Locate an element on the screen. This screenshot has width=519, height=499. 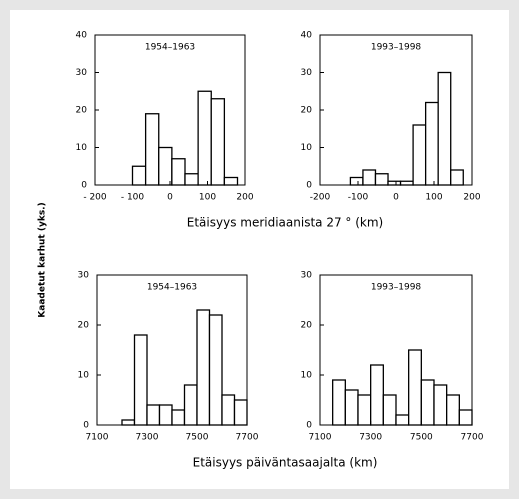
x-tick-label: - 200 is located at coordinates (95, 198).